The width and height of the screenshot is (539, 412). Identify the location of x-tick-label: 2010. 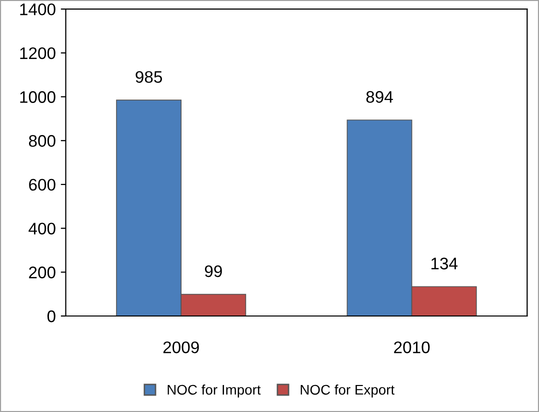
(412, 347).